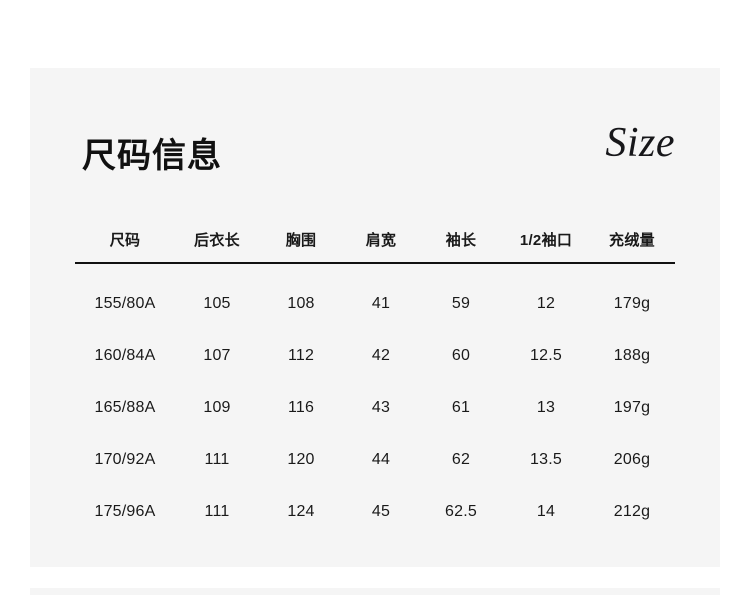 This screenshot has height=595, width=750. What do you see at coordinates (632, 240) in the screenshot?
I see `column-header-down-fill: 充绒量` at bounding box center [632, 240].